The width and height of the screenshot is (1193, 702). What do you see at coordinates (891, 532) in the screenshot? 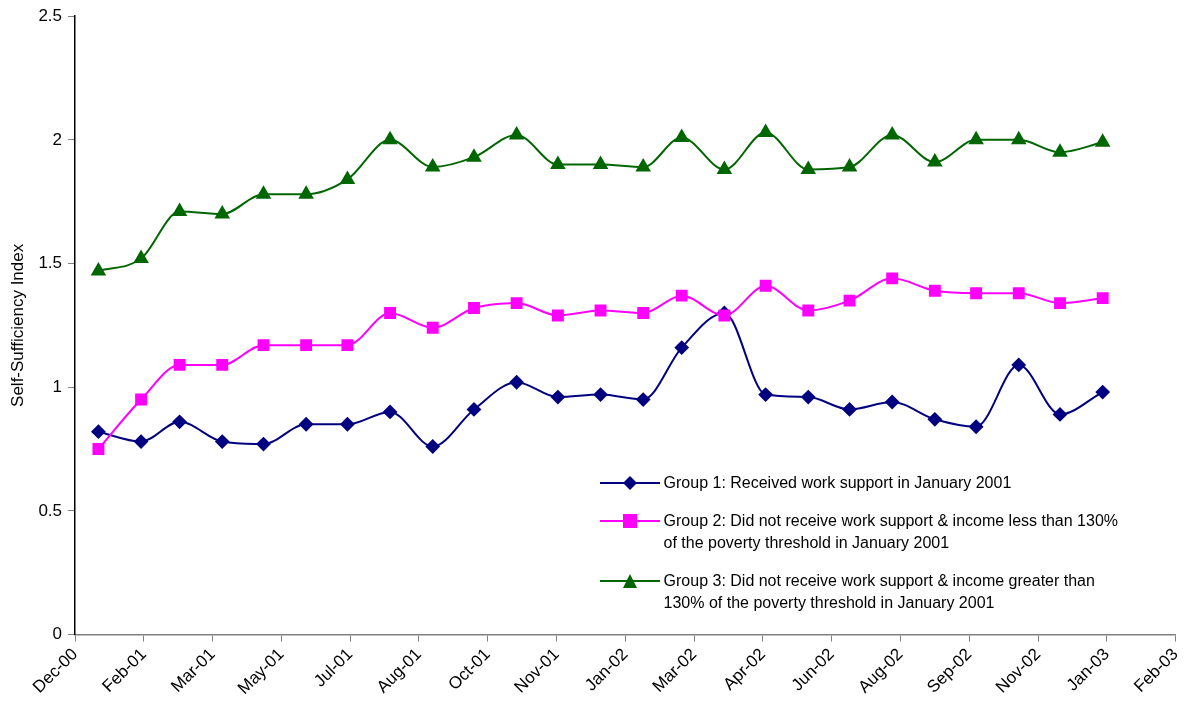
I see `legend-label: Group 2: Did not receive work support & income less than 130% of the poverty threshold in January 2001` at bounding box center [891, 532].